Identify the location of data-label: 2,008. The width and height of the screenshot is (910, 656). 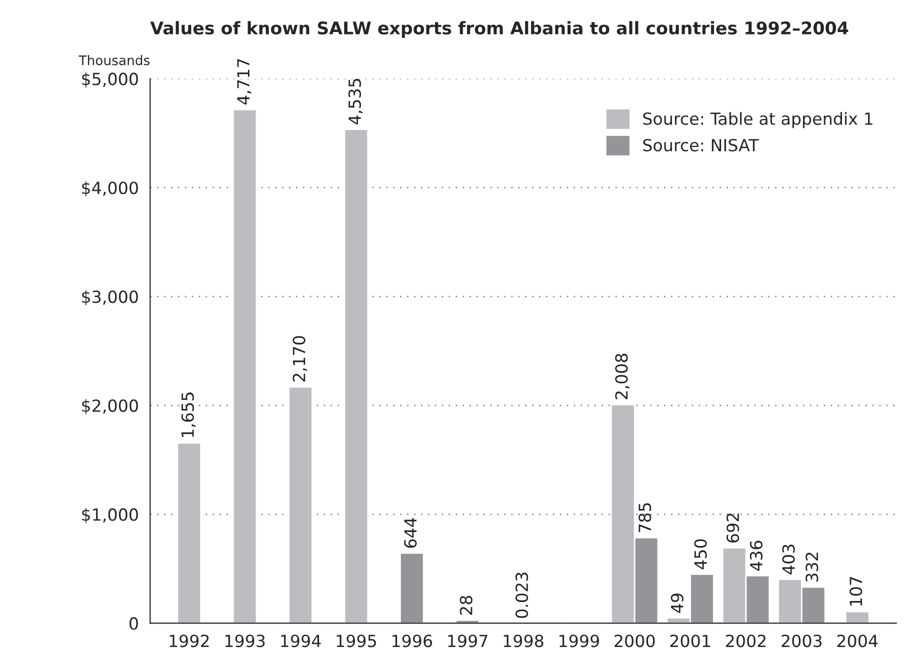
(622, 377).